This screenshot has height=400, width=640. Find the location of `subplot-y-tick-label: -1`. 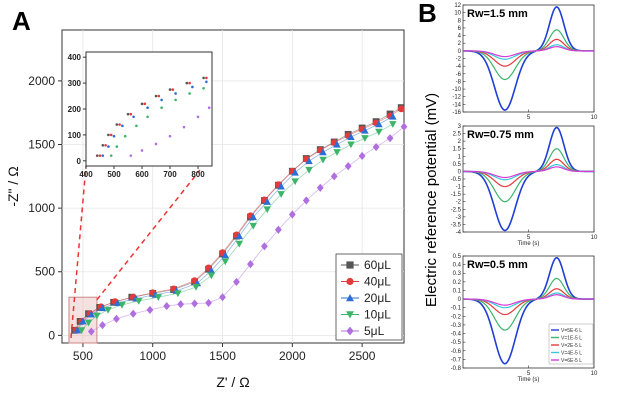

subplot-y-tick-label: -1 is located at coordinates (459, 188).